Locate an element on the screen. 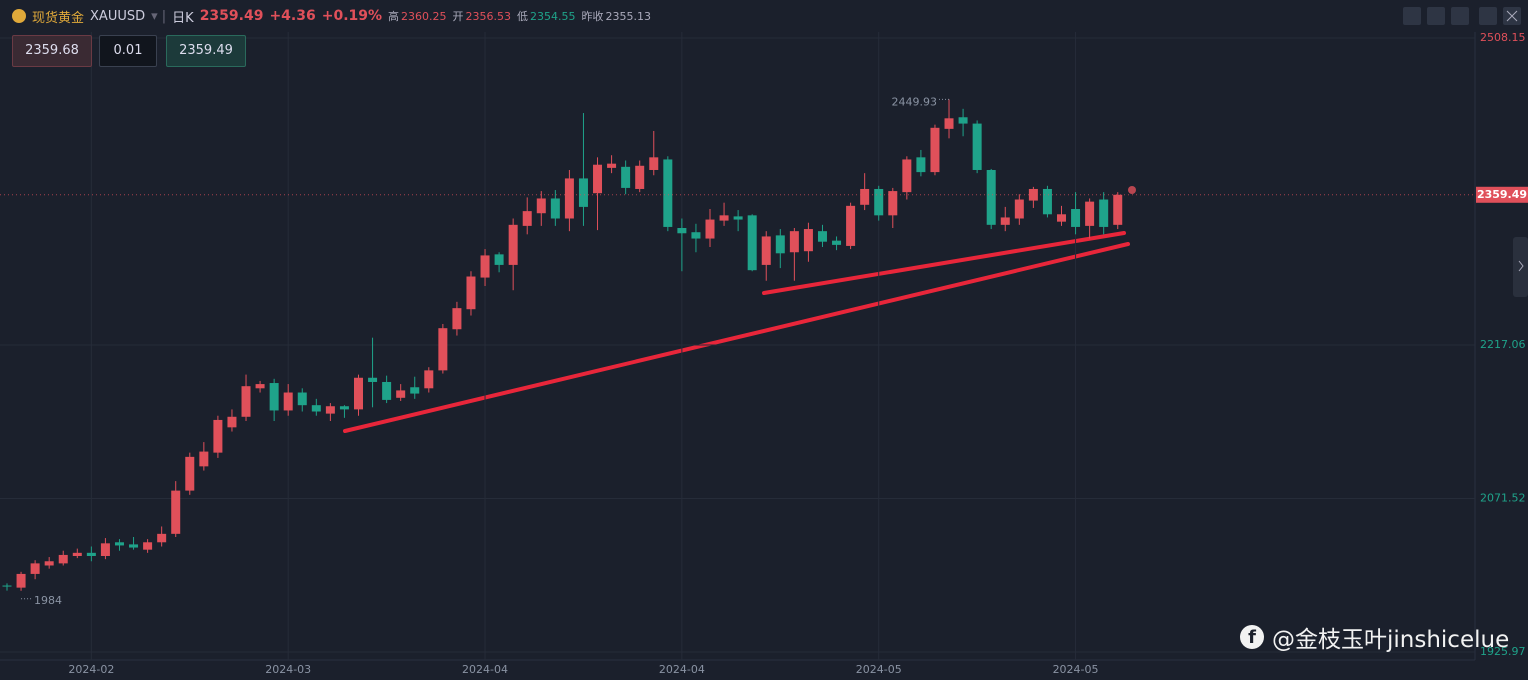 The width and height of the screenshot is (1528, 680). change: +4.36 is located at coordinates (292, 16).